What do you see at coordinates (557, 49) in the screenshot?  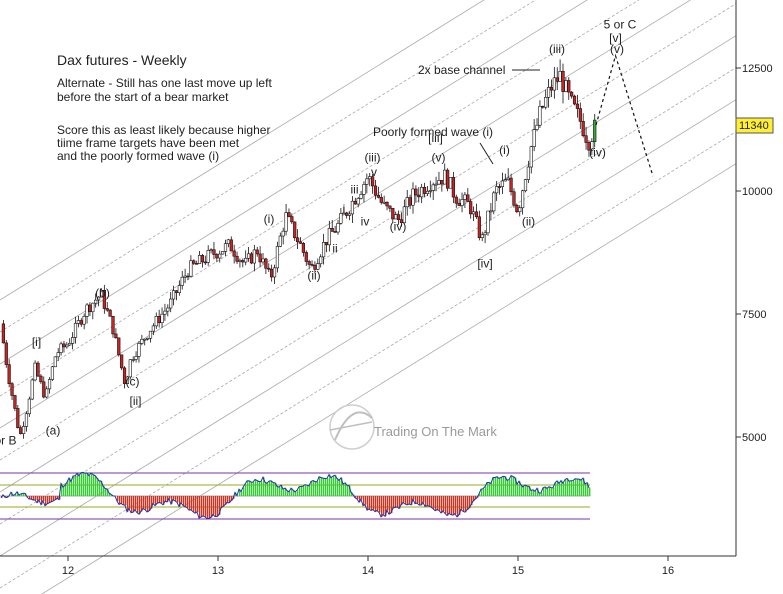 I see `wave-label: (iii)` at bounding box center [557, 49].